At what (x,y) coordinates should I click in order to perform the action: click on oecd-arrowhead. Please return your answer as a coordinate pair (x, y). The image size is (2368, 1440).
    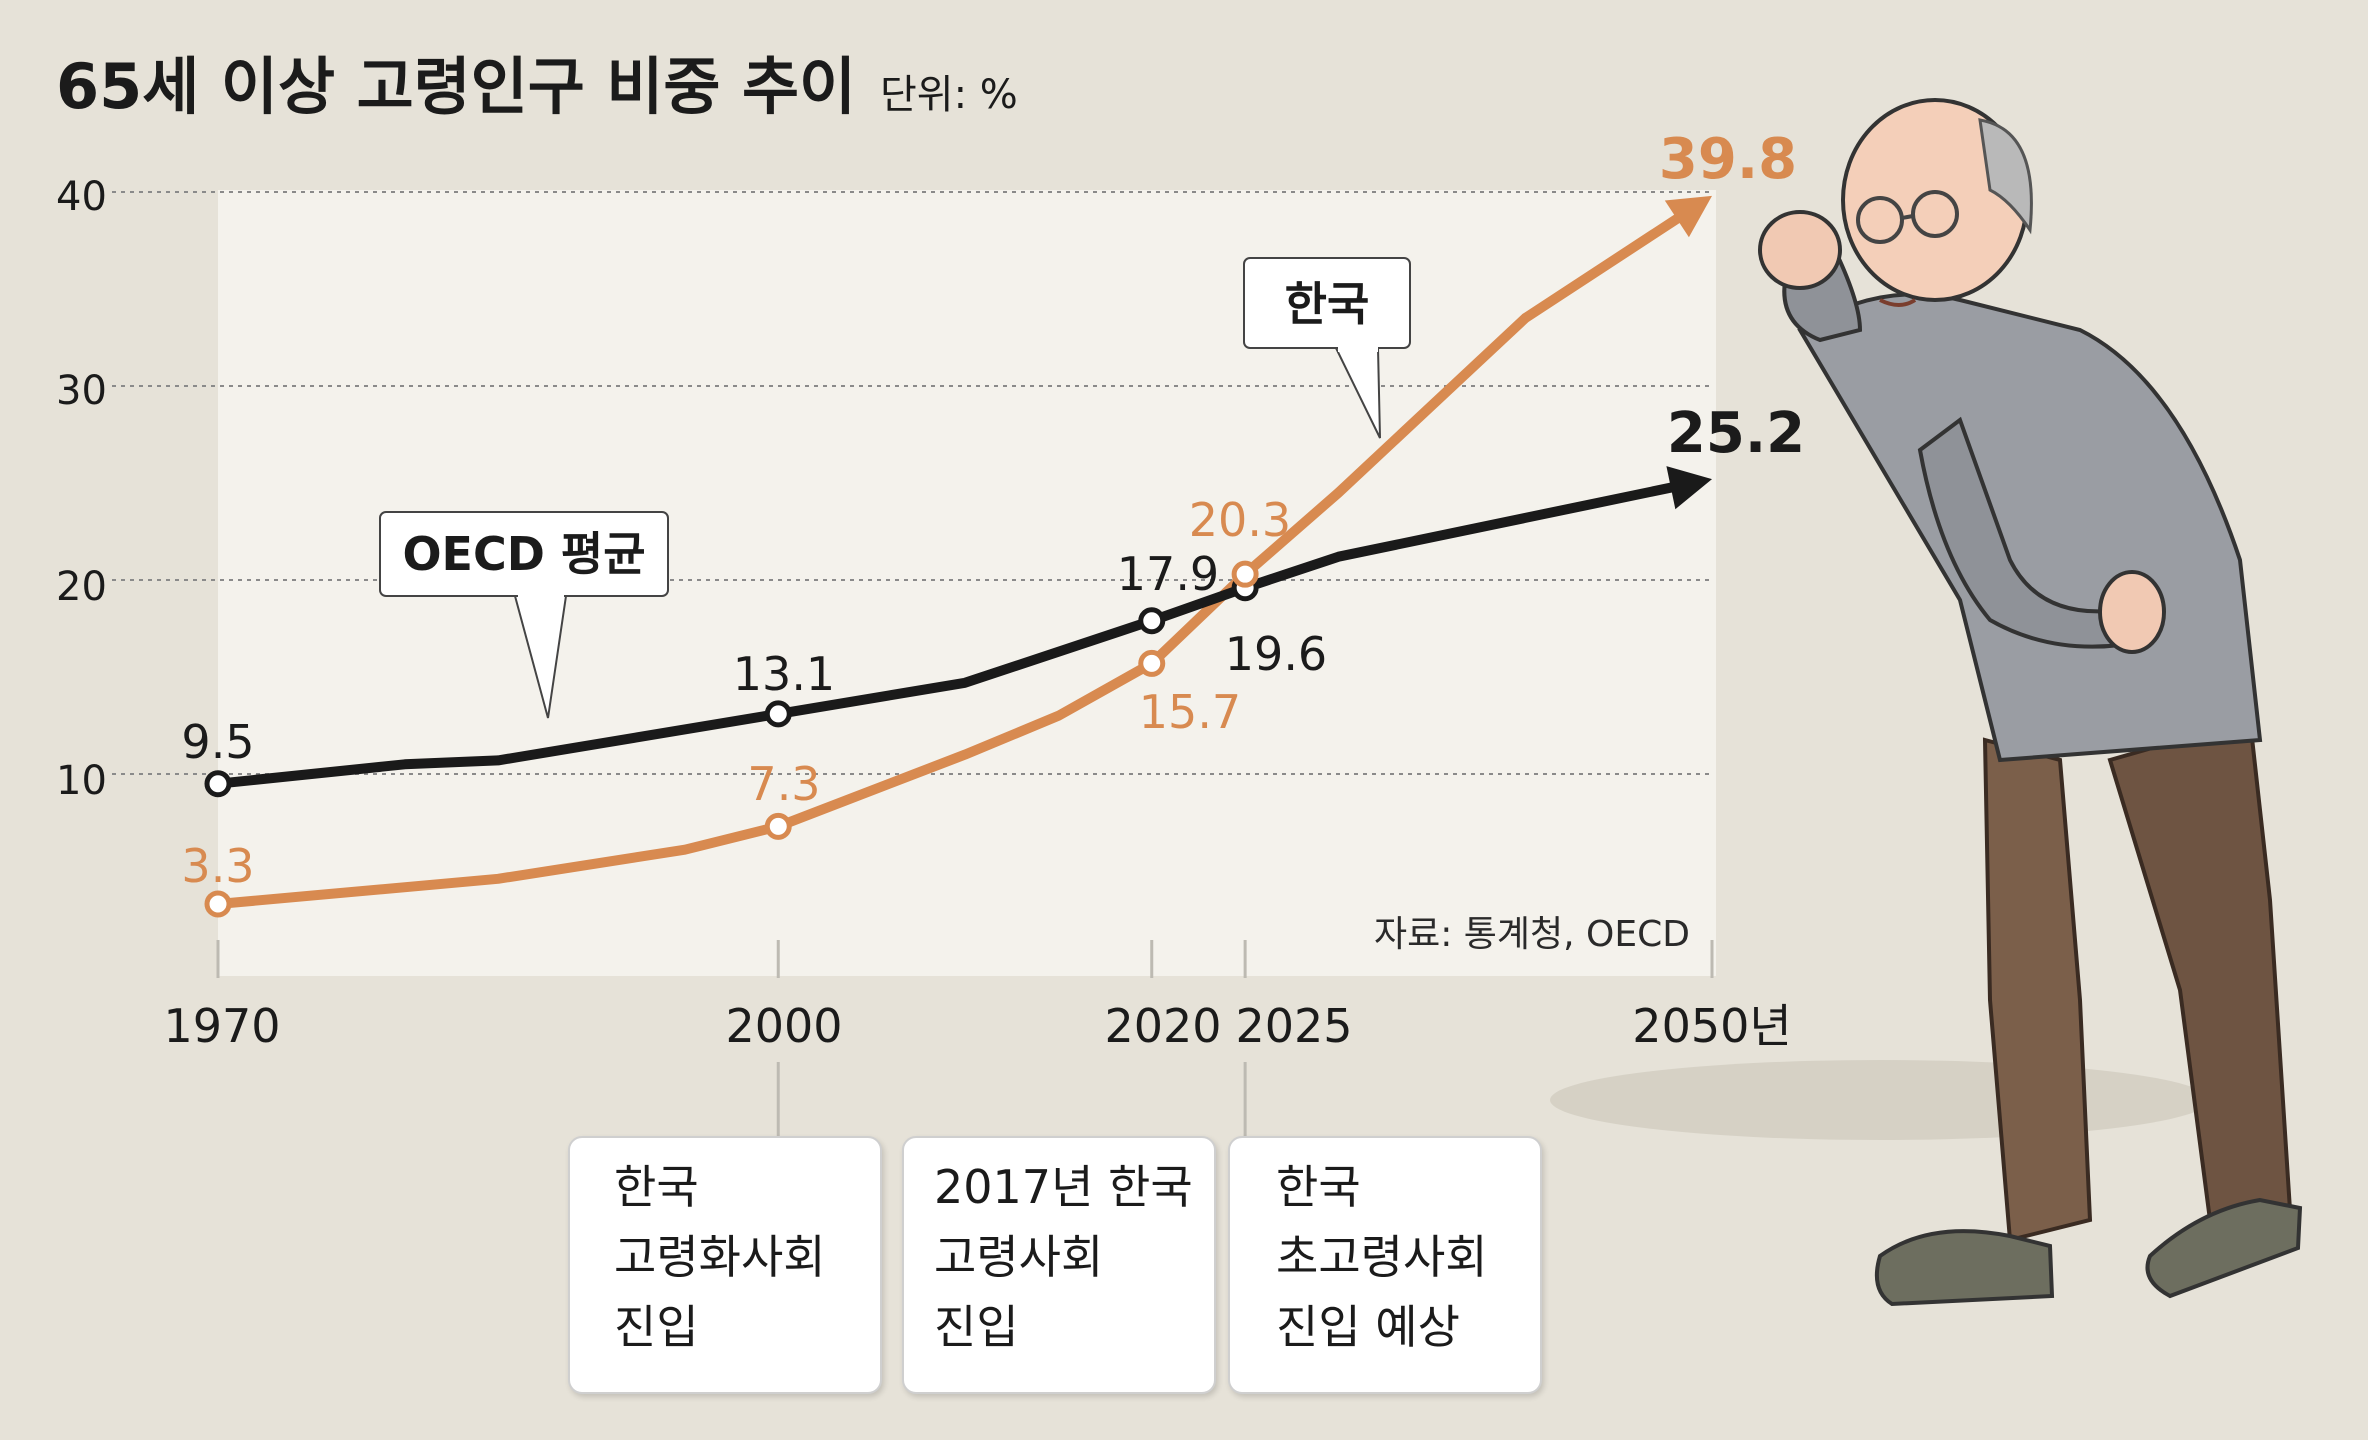
    Looking at the image, I should click on (1689, 488).